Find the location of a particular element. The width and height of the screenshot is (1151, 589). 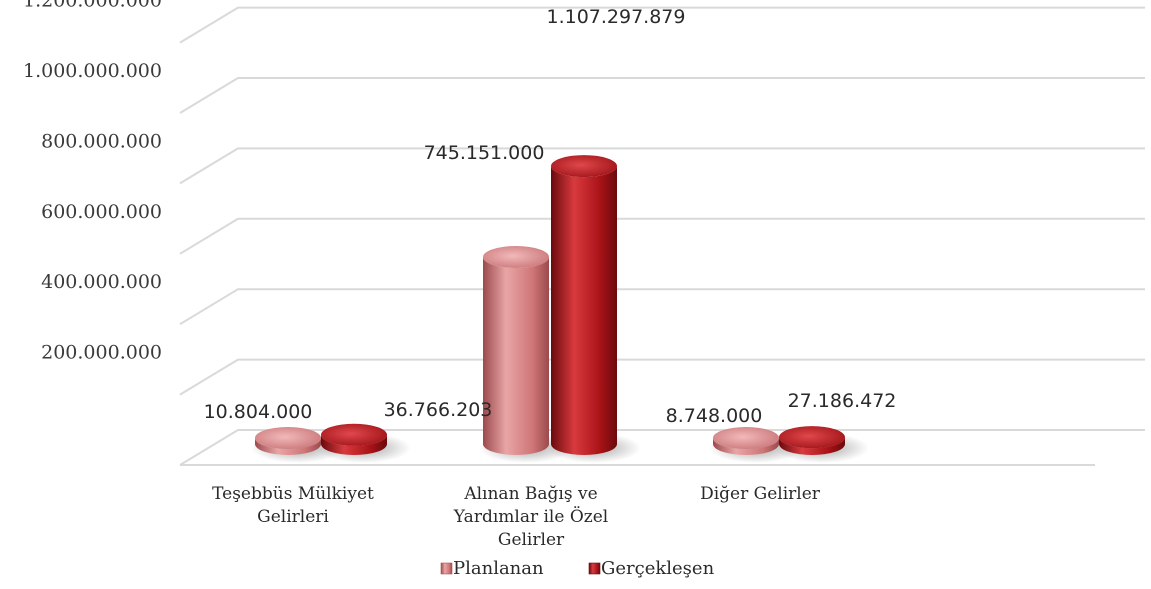

y-tick-label: 600.000.000 is located at coordinates (101, 212).